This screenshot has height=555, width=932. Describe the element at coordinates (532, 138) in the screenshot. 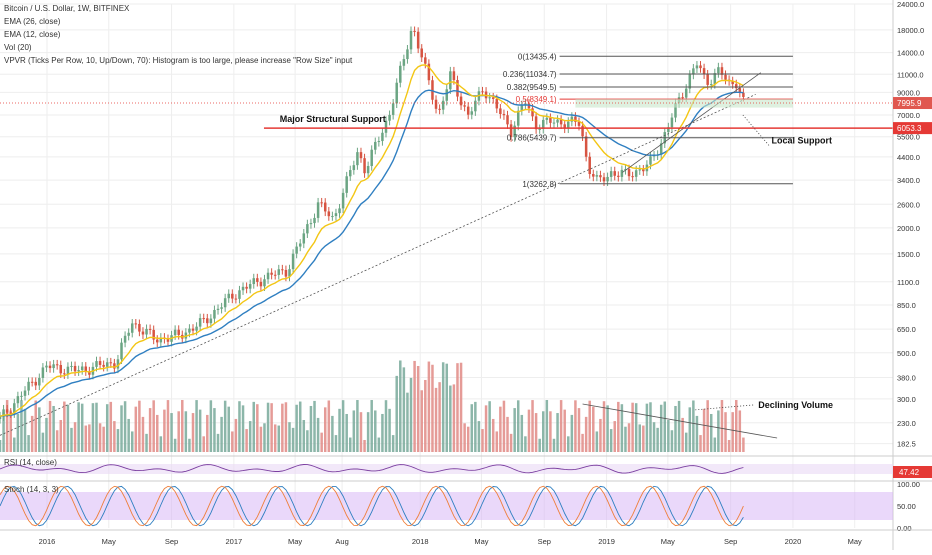

I see `fib-level-label: 0.786(5439.7)` at that location.